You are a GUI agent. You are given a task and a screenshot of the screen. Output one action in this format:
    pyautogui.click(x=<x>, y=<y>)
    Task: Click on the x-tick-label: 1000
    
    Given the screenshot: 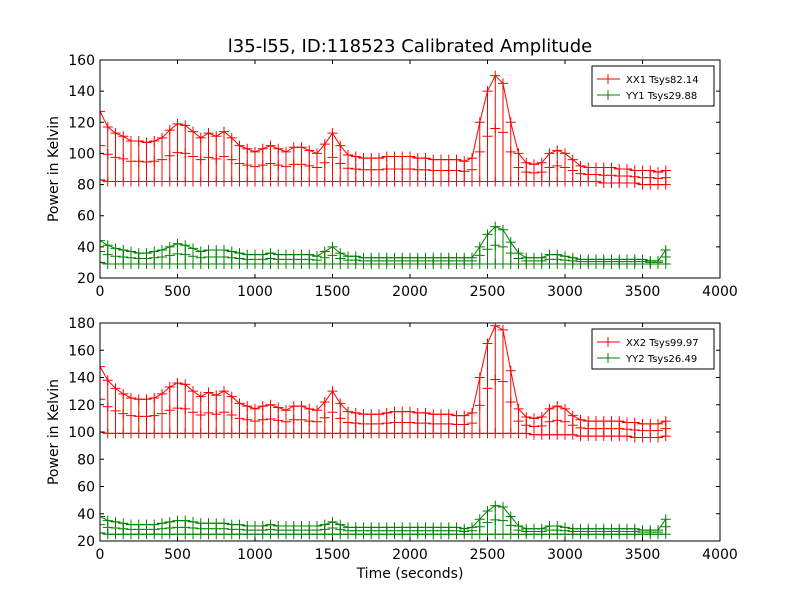 What is the action you would take?
    pyautogui.click(x=255, y=555)
    